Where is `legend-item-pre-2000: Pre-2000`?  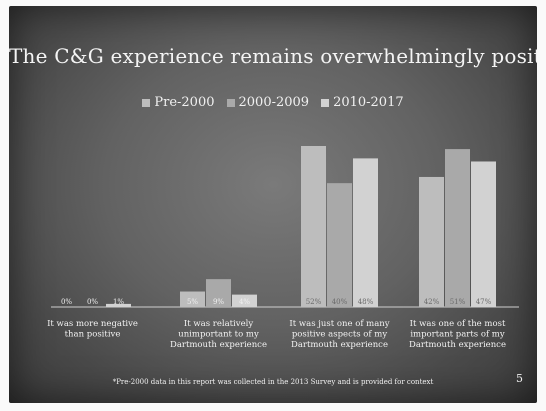 legend-item-pre-2000: Pre-2000 is located at coordinates (178, 102).